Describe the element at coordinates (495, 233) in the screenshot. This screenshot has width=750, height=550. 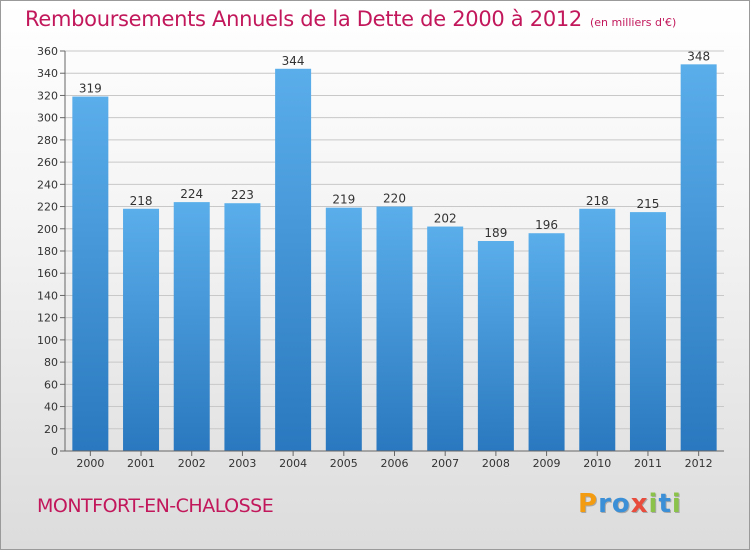
I see `value-label-2008: 189` at that location.